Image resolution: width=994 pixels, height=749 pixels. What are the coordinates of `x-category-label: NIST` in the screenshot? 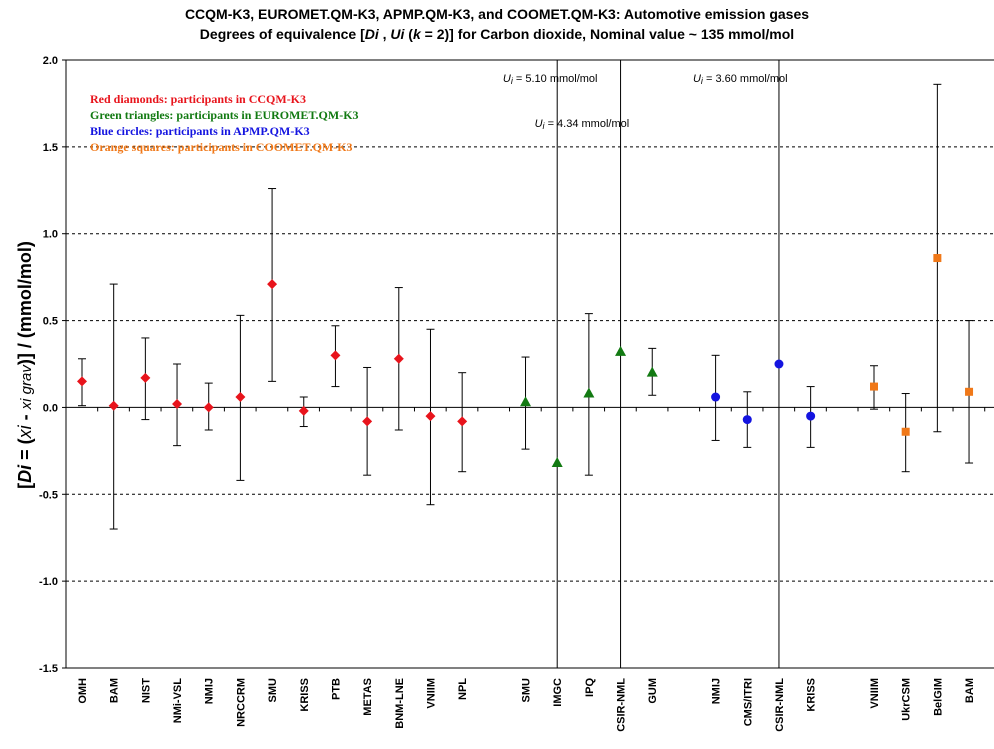 It's located at (146, 690).